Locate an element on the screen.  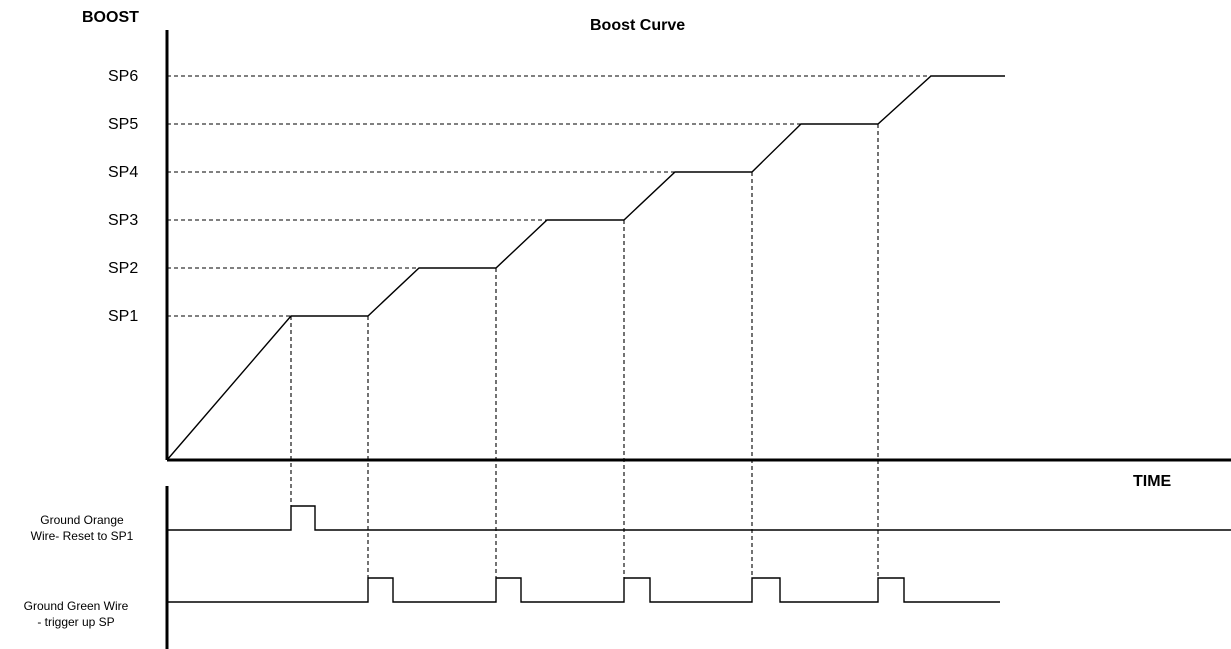
setpoint-label-sp1: SP1 is located at coordinates (123, 316).